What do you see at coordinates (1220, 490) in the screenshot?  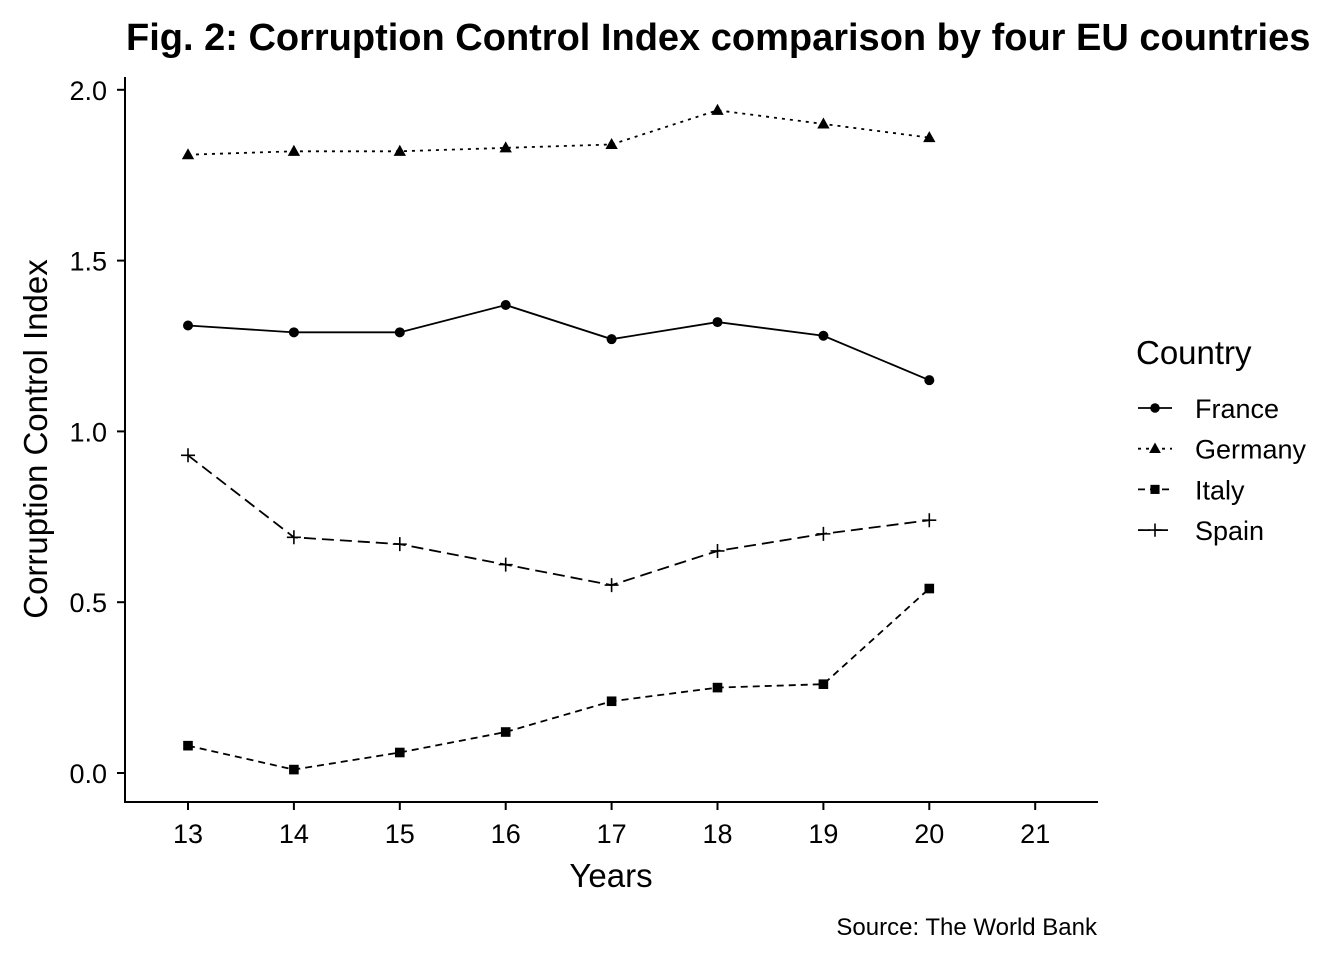 I see `legend-label: Italy` at bounding box center [1220, 490].